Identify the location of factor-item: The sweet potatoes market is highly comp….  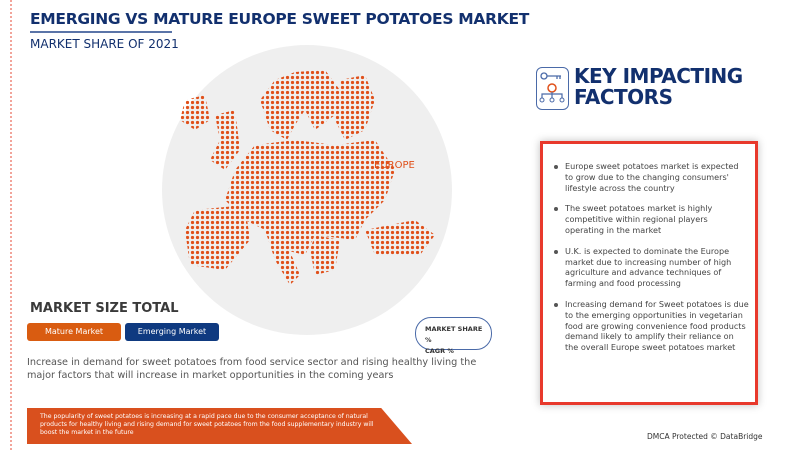
(651, 219).